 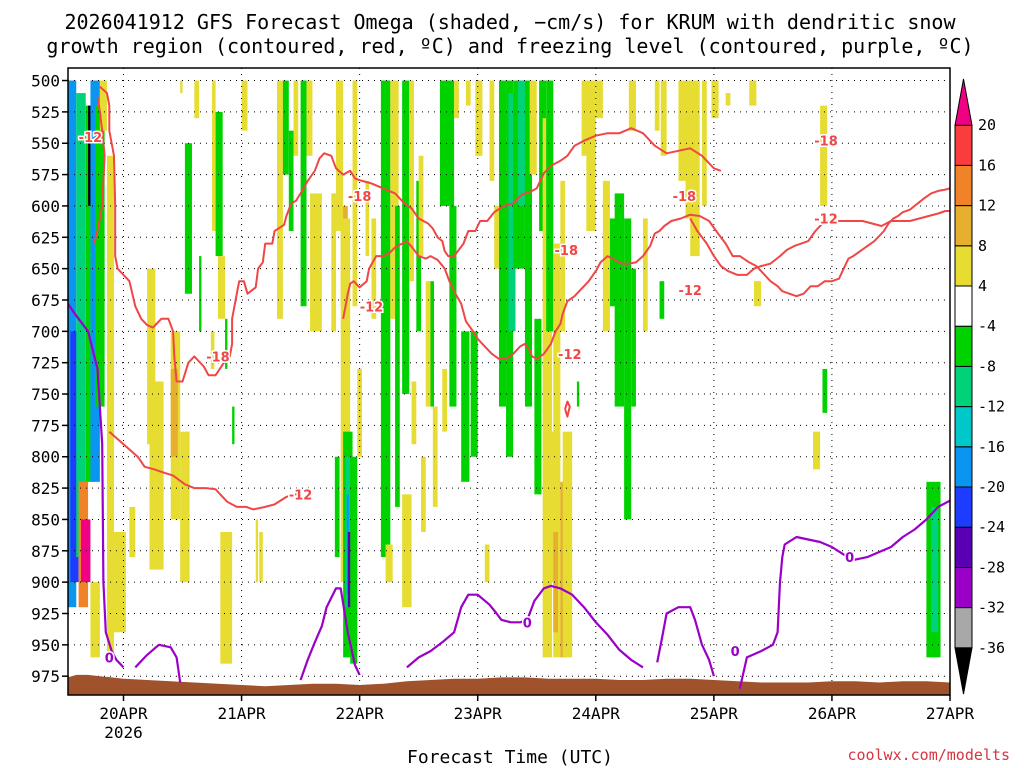 What do you see at coordinates (991, 567) in the screenshot?
I see `colorbar-label--28: -28` at bounding box center [991, 567].